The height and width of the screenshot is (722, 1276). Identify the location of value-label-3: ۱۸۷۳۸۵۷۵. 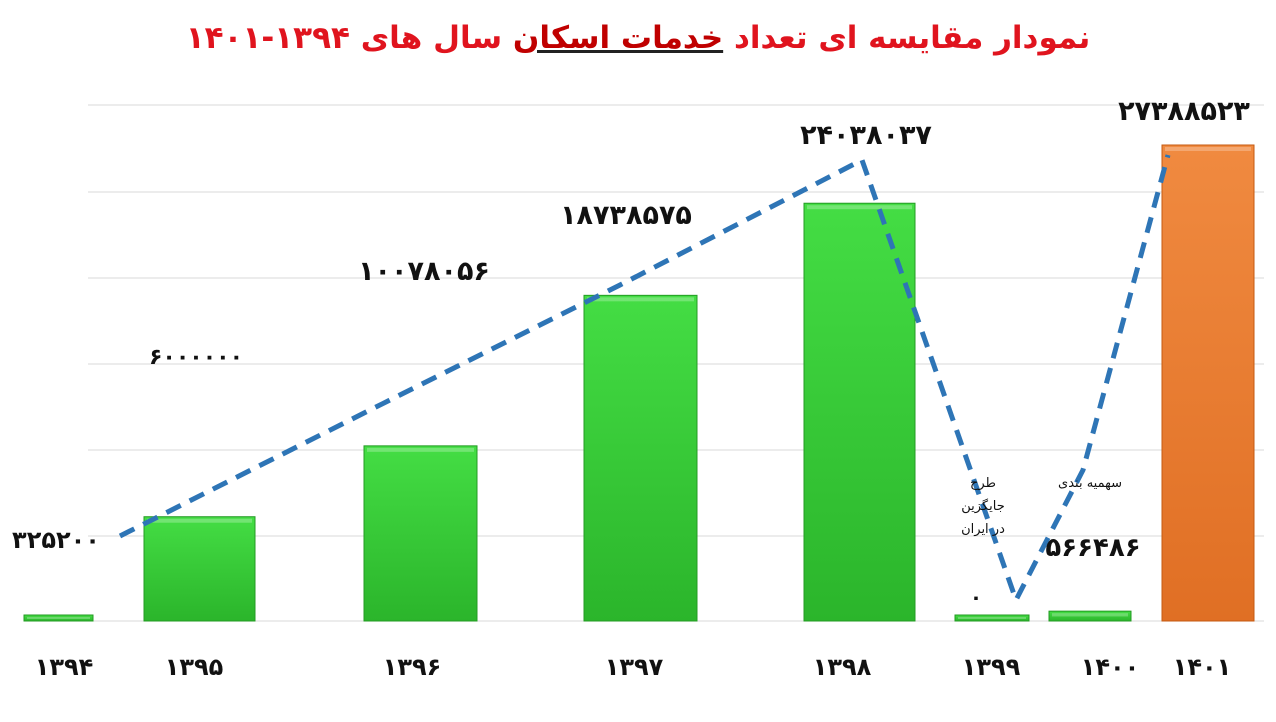
(626, 215).